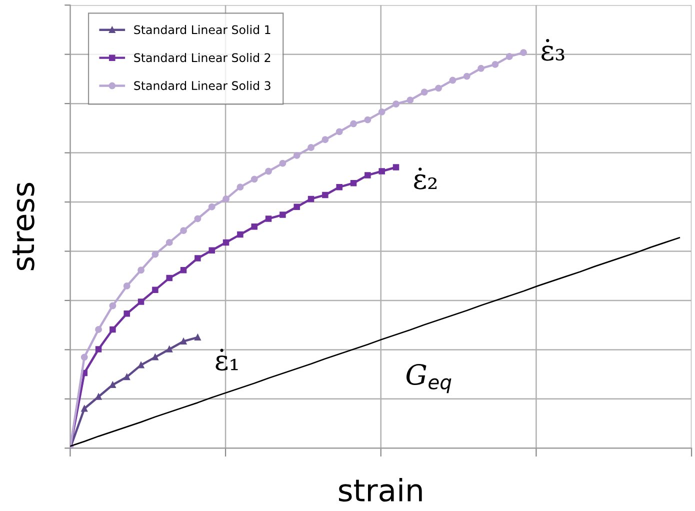  What do you see at coordinates (23, 226) in the screenshot?
I see `y-axis-title: stress` at bounding box center [23, 226].